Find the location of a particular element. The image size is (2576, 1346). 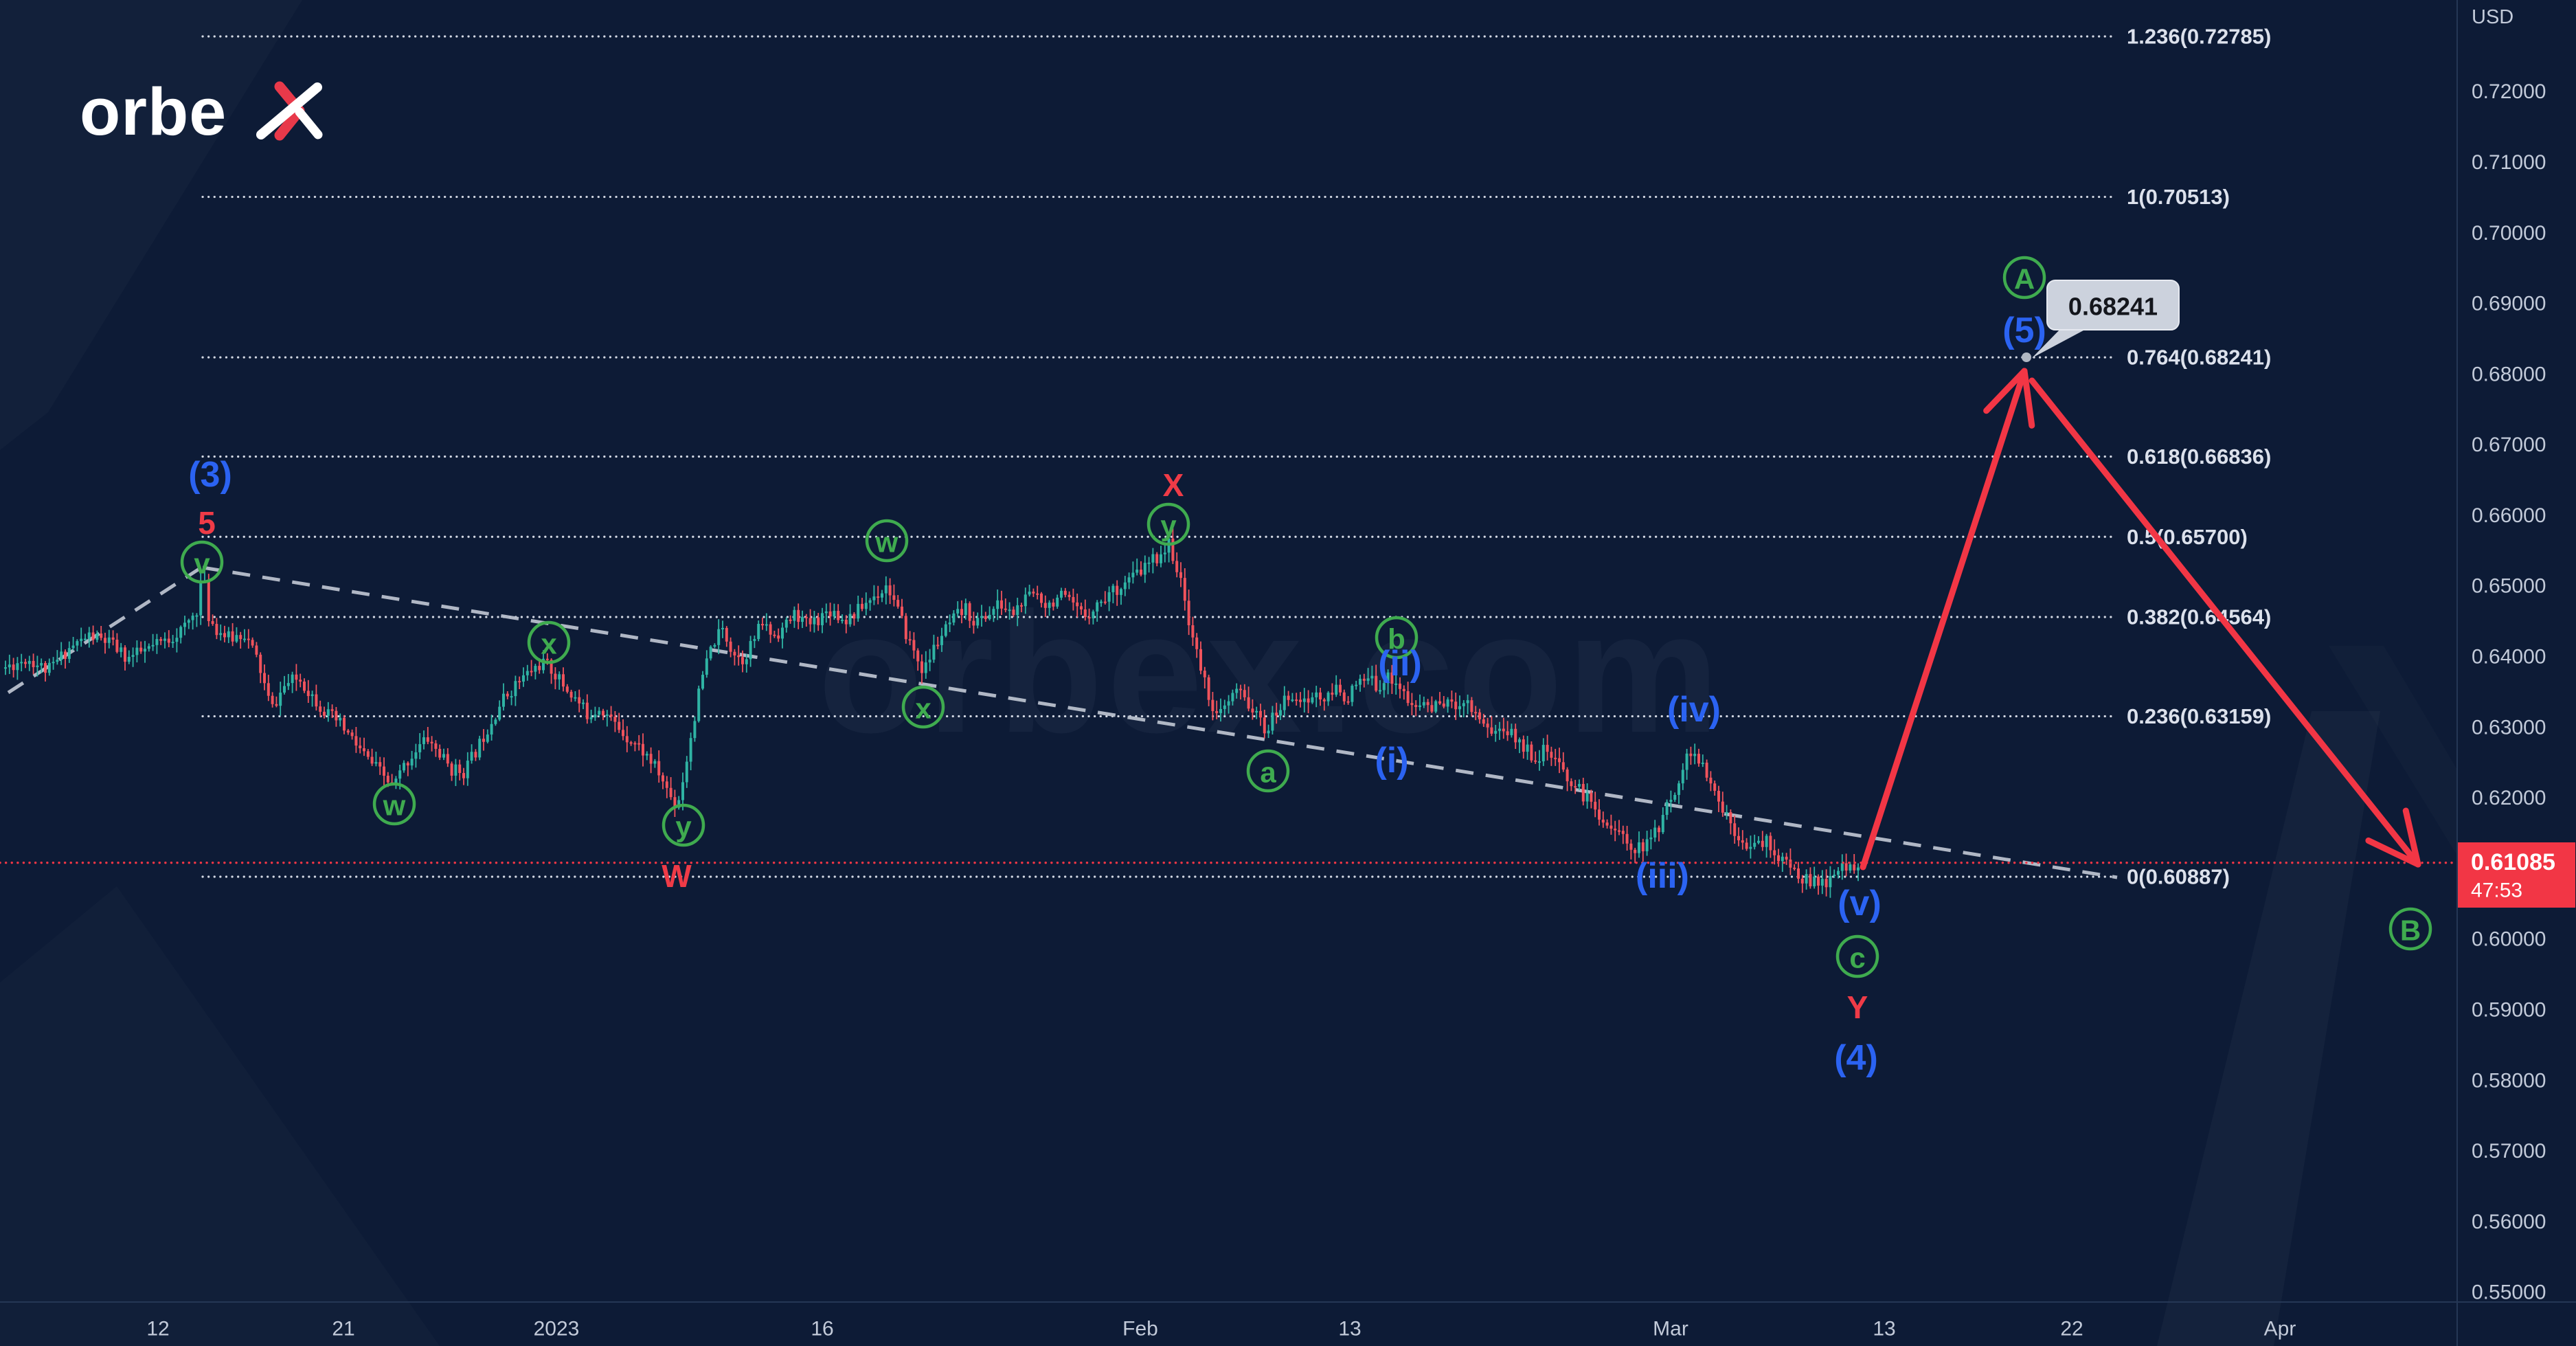

wave-marker-label: W is located at coordinates (677, 876).